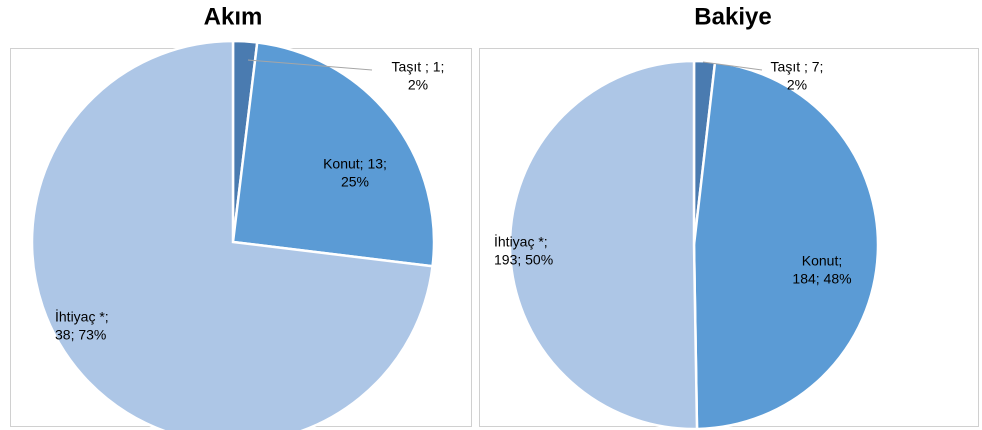 The image size is (982, 430). I want to click on data-label: Taşıt ; 1;, so click(418, 67).